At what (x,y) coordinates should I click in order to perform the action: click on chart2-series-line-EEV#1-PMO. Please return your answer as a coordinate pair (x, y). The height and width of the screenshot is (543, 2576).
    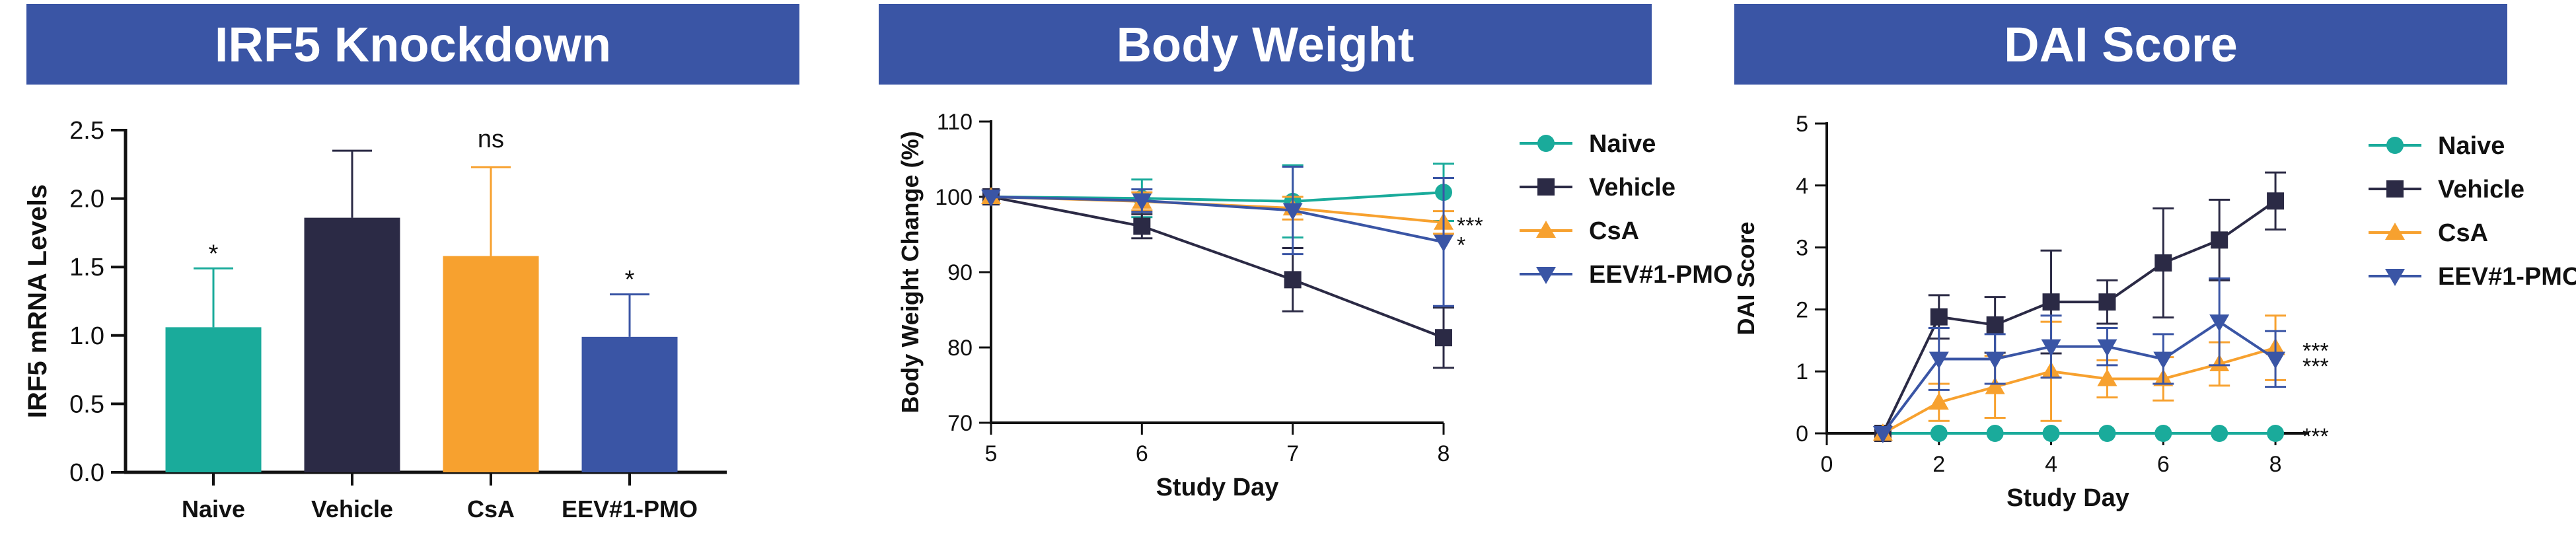
    Looking at the image, I should click on (1217, 220).